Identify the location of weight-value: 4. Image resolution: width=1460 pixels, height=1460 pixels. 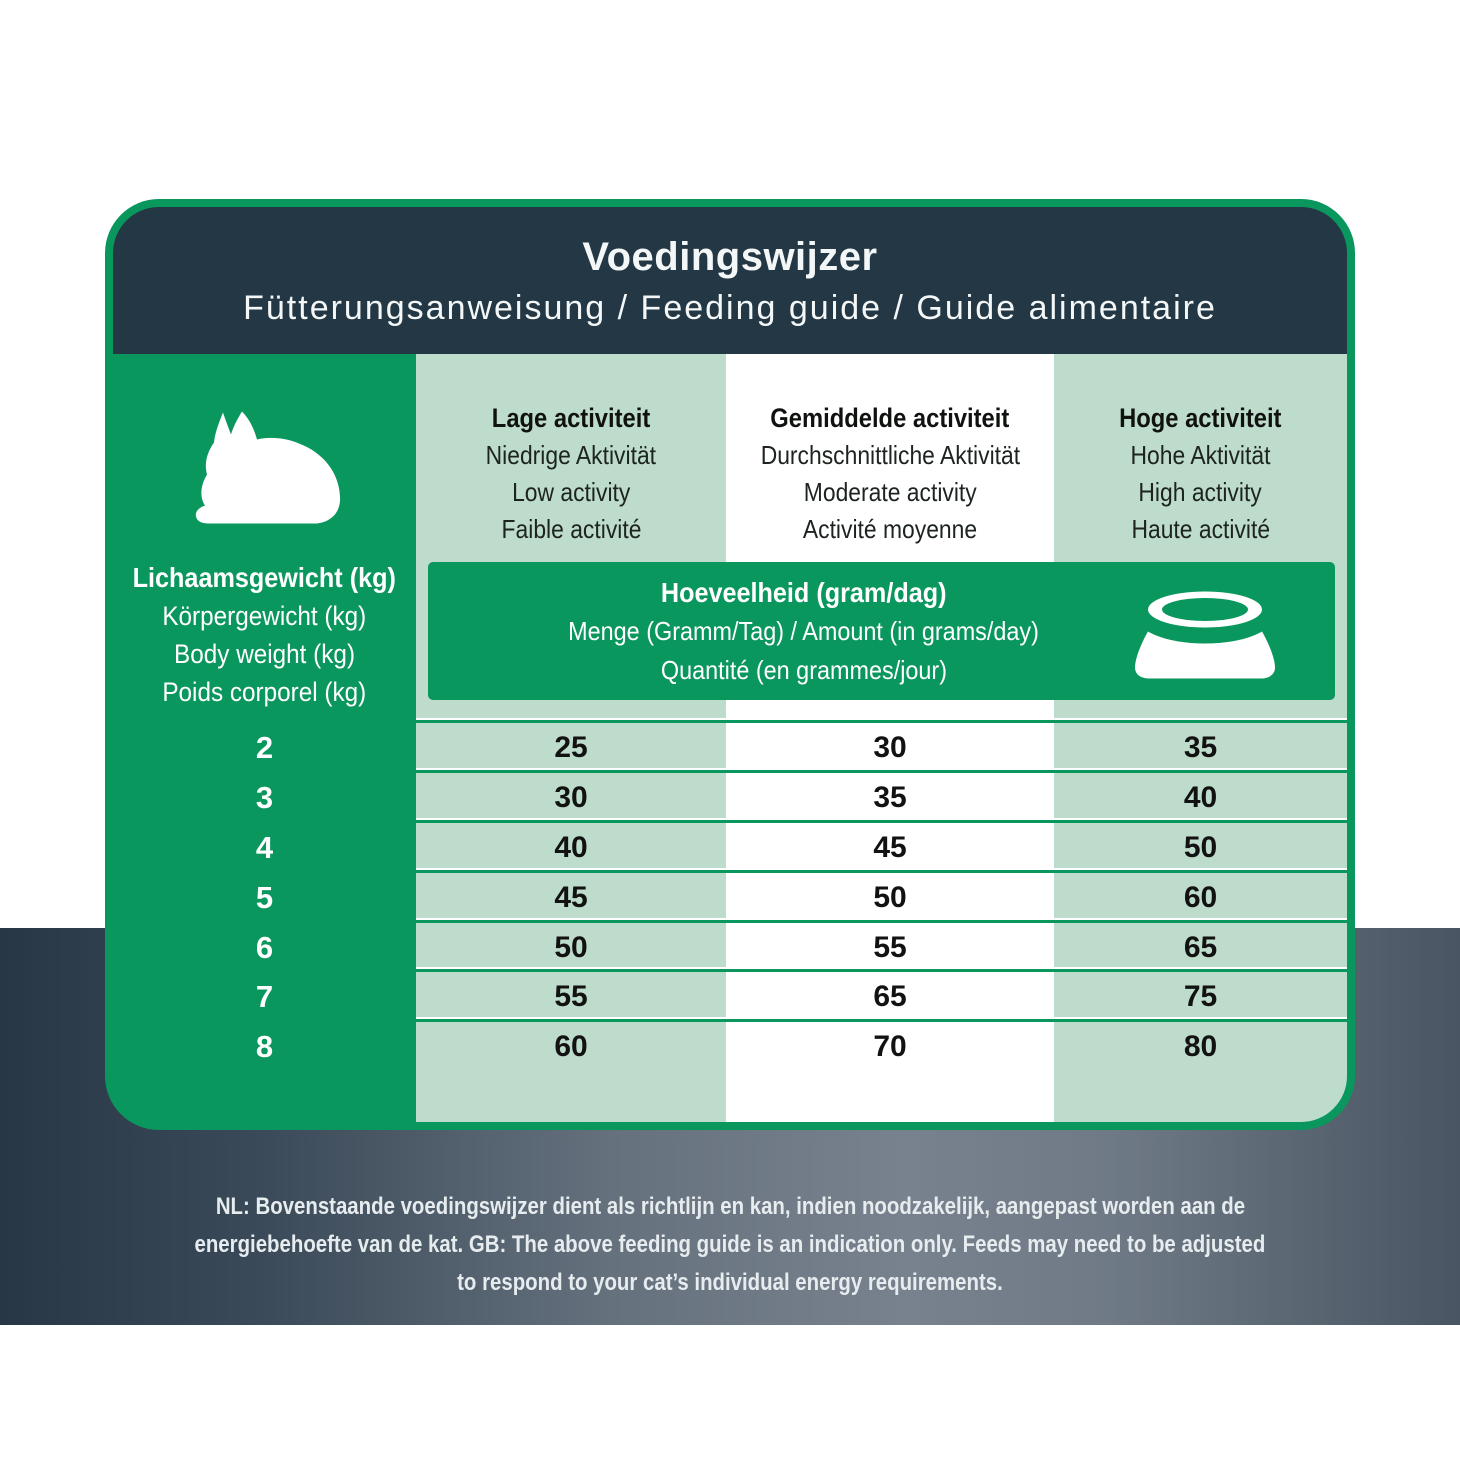
(264, 847).